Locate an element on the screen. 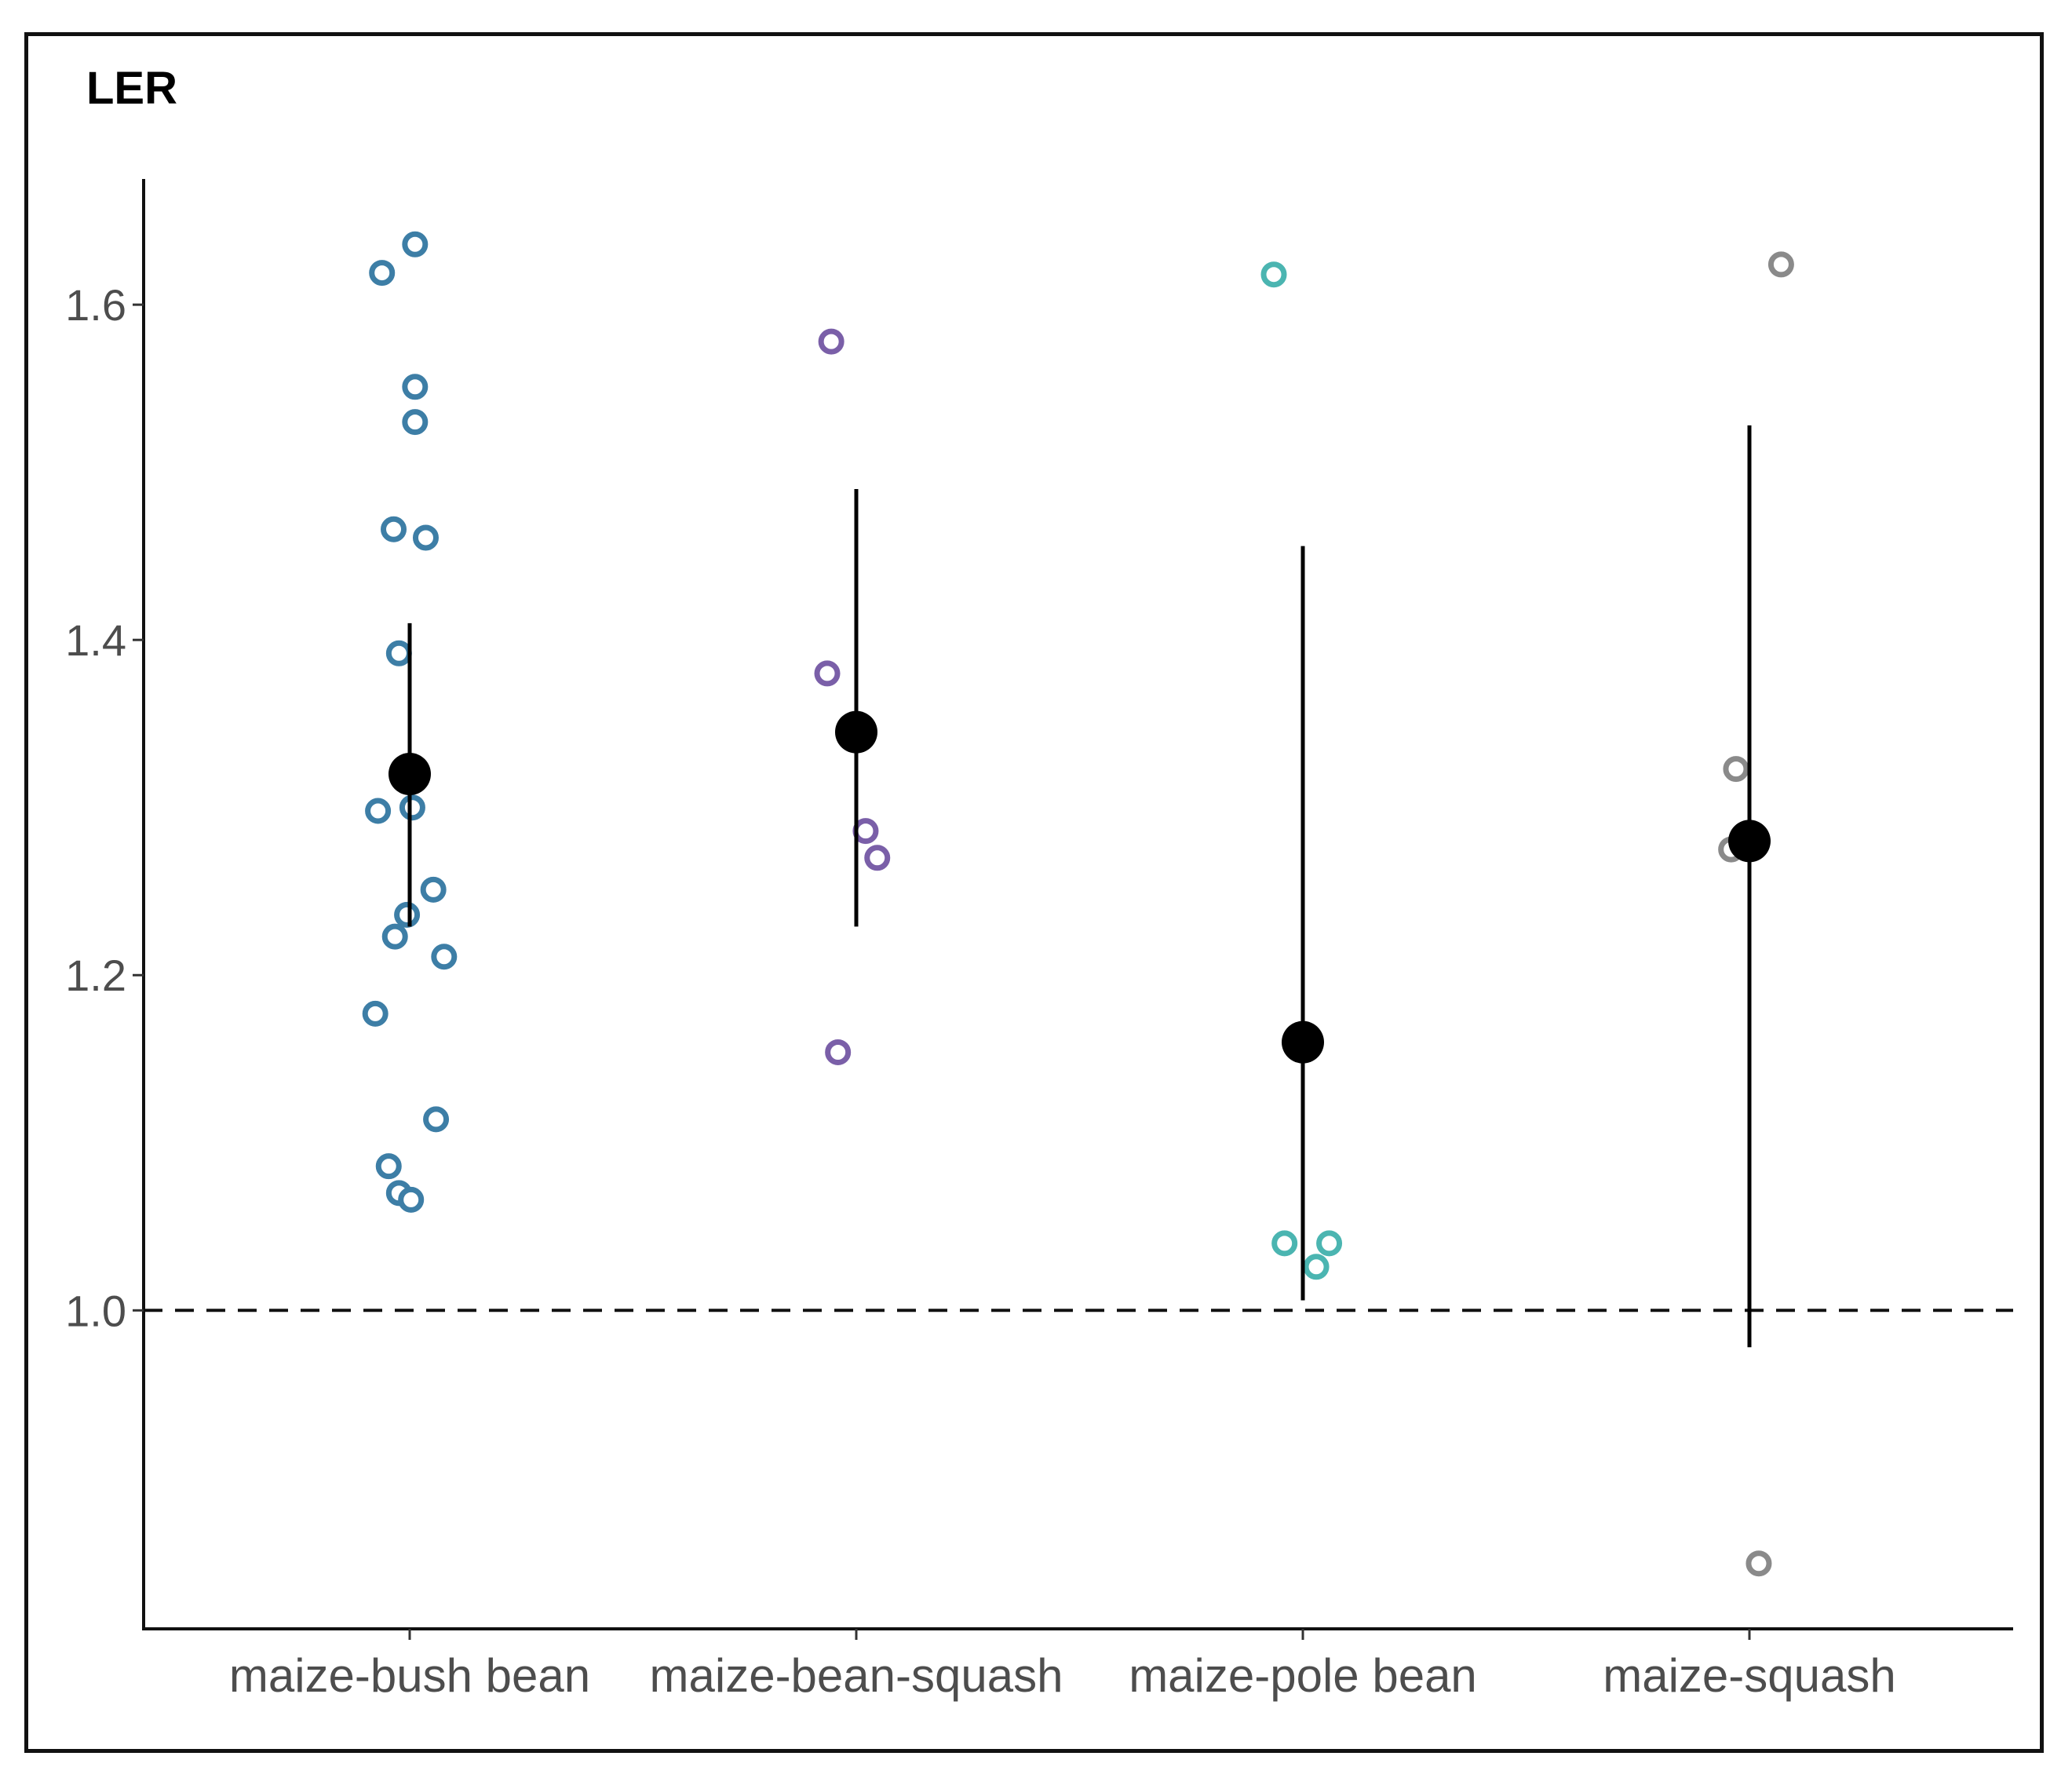 The image size is (2072, 1778). x-tick-label: maize-bush bean is located at coordinates (409, 1675).